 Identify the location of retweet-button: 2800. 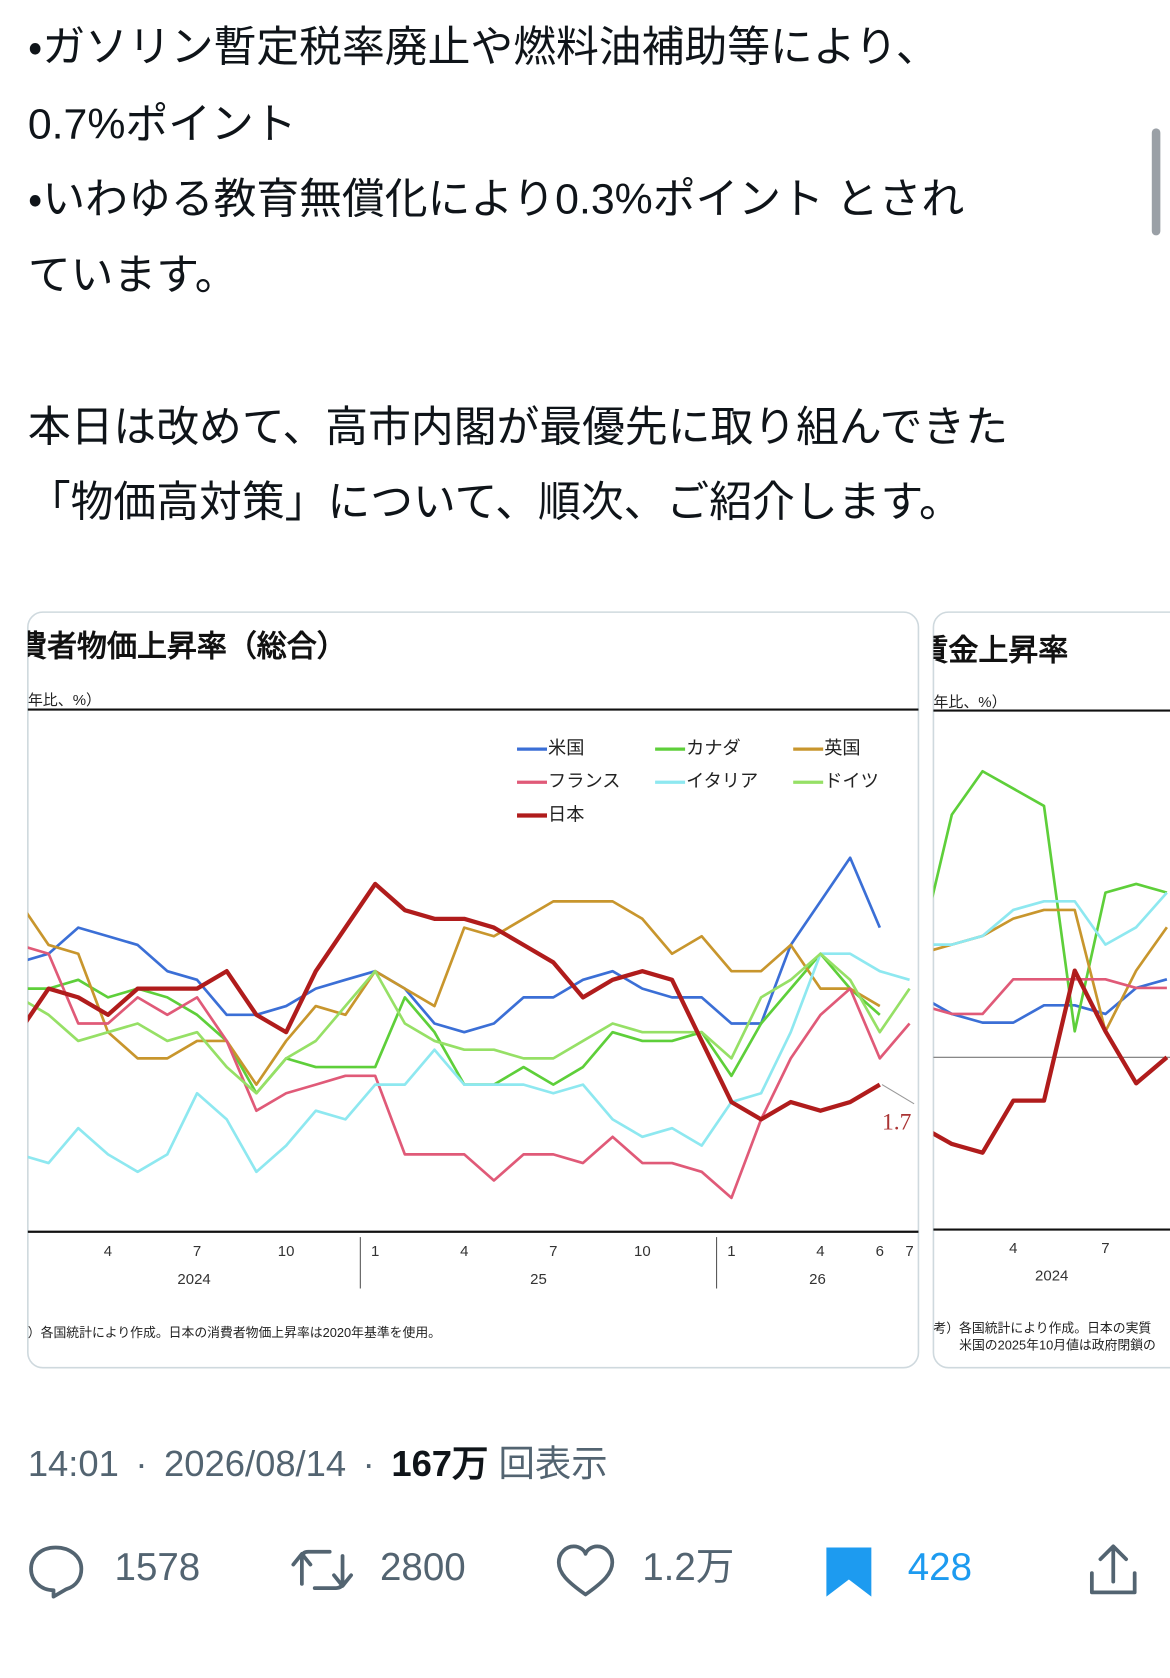
(378, 1568).